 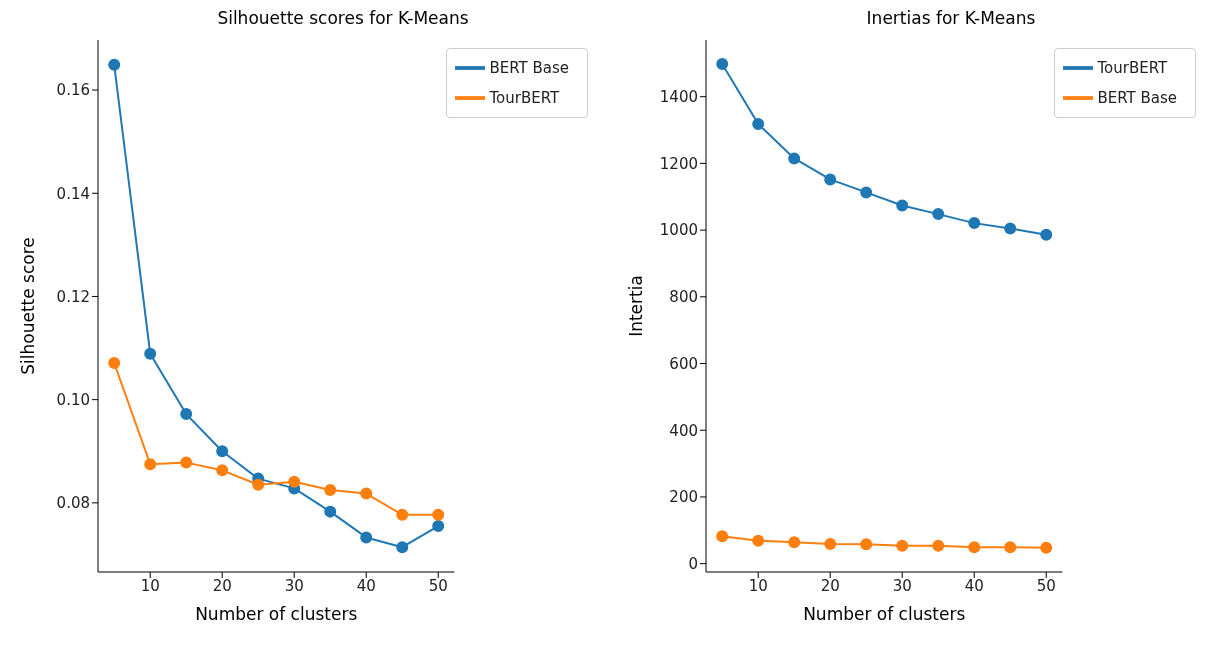 I want to click on y-tick-label: 0.14, so click(x=73, y=193).